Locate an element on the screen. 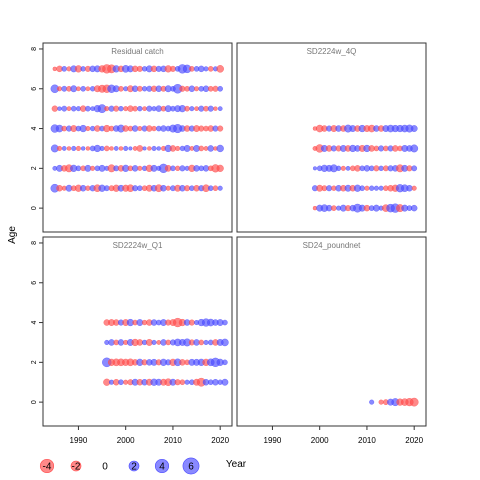  legend-bubble is located at coordinates (47, 466).